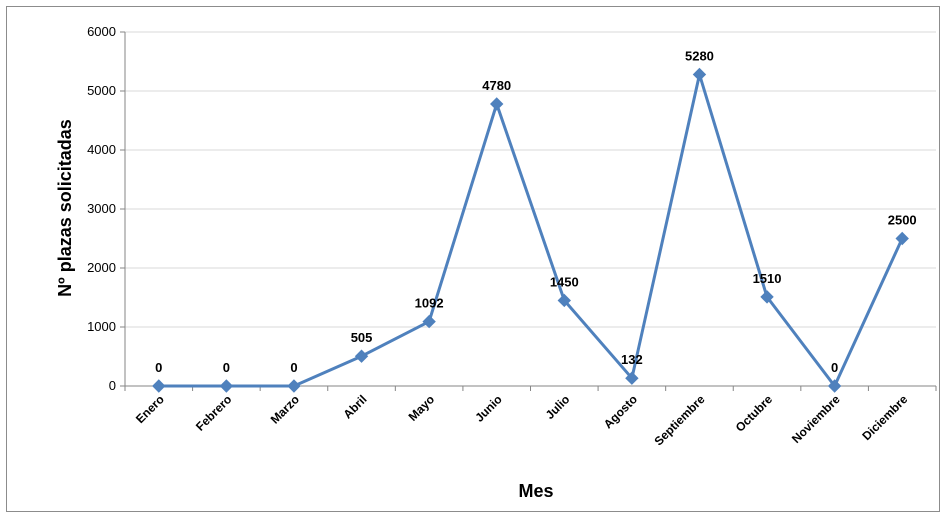  Describe the element at coordinates (496, 85) in the screenshot. I see `data-label: 4780` at that location.